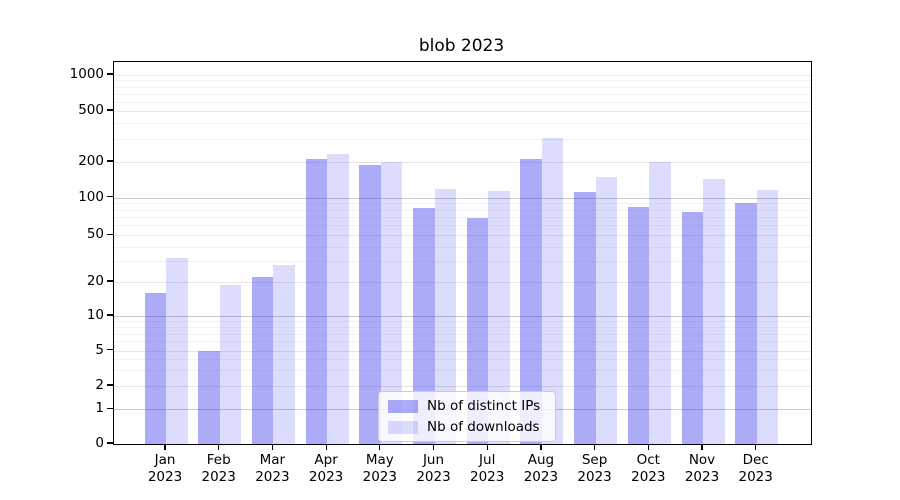  I want to click on bar-nov-distinct-ips, so click(692, 327).